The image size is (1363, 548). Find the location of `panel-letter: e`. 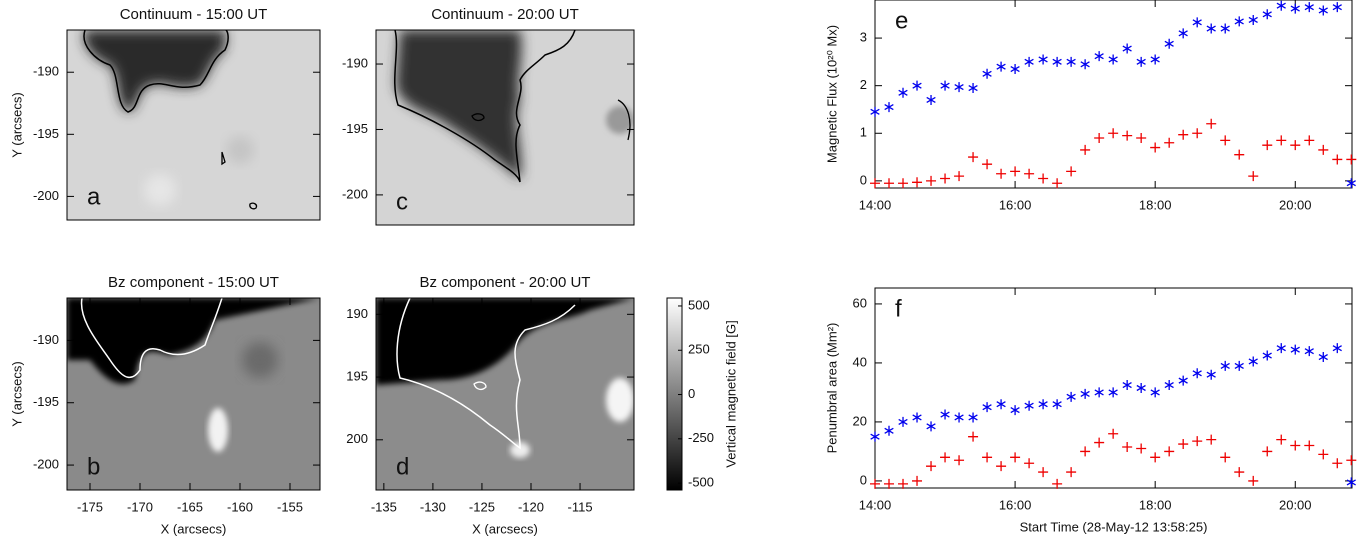

panel-letter: e is located at coordinates (901, 20).